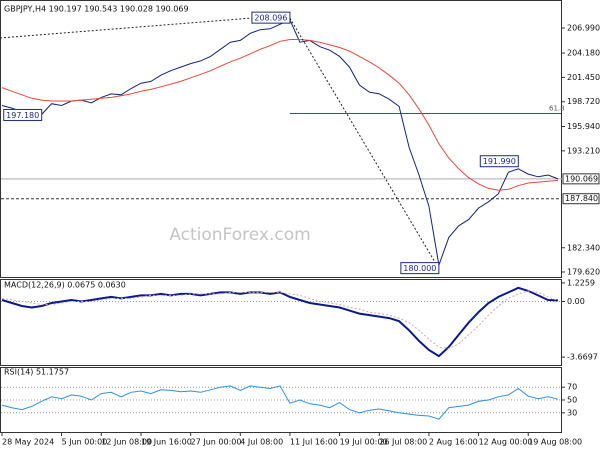  What do you see at coordinates (506, 442) in the screenshot?
I see `x-tick-label: 12 Aug 00:00` at bounding box center [506, 442].